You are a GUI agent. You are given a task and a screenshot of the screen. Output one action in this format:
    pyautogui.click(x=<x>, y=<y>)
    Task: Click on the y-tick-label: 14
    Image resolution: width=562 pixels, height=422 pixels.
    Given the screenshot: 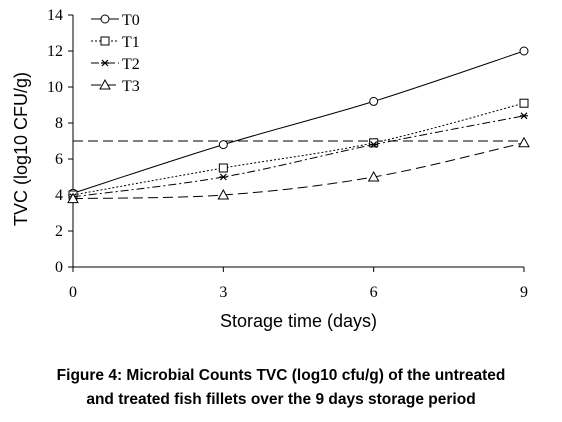 What is the action you would take?
    pyautogui.click(x=55, y=15)
    